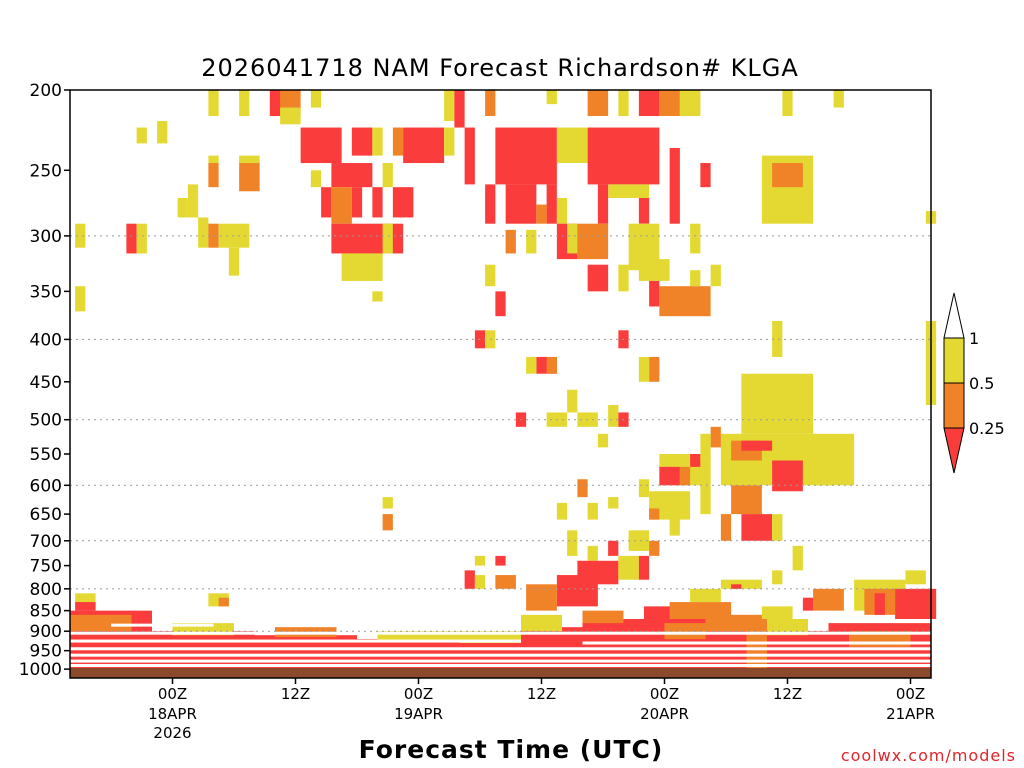  I want to click on y-tick-label: 750, so click(46, 567).